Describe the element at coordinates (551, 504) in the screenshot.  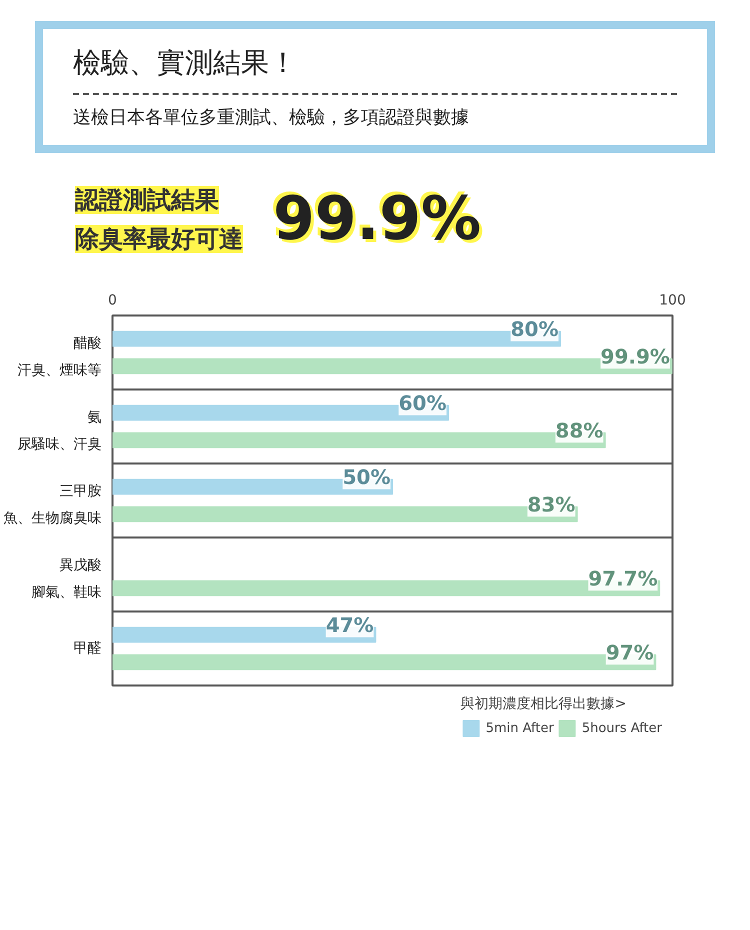
I see `data-label: 83%` at that location.